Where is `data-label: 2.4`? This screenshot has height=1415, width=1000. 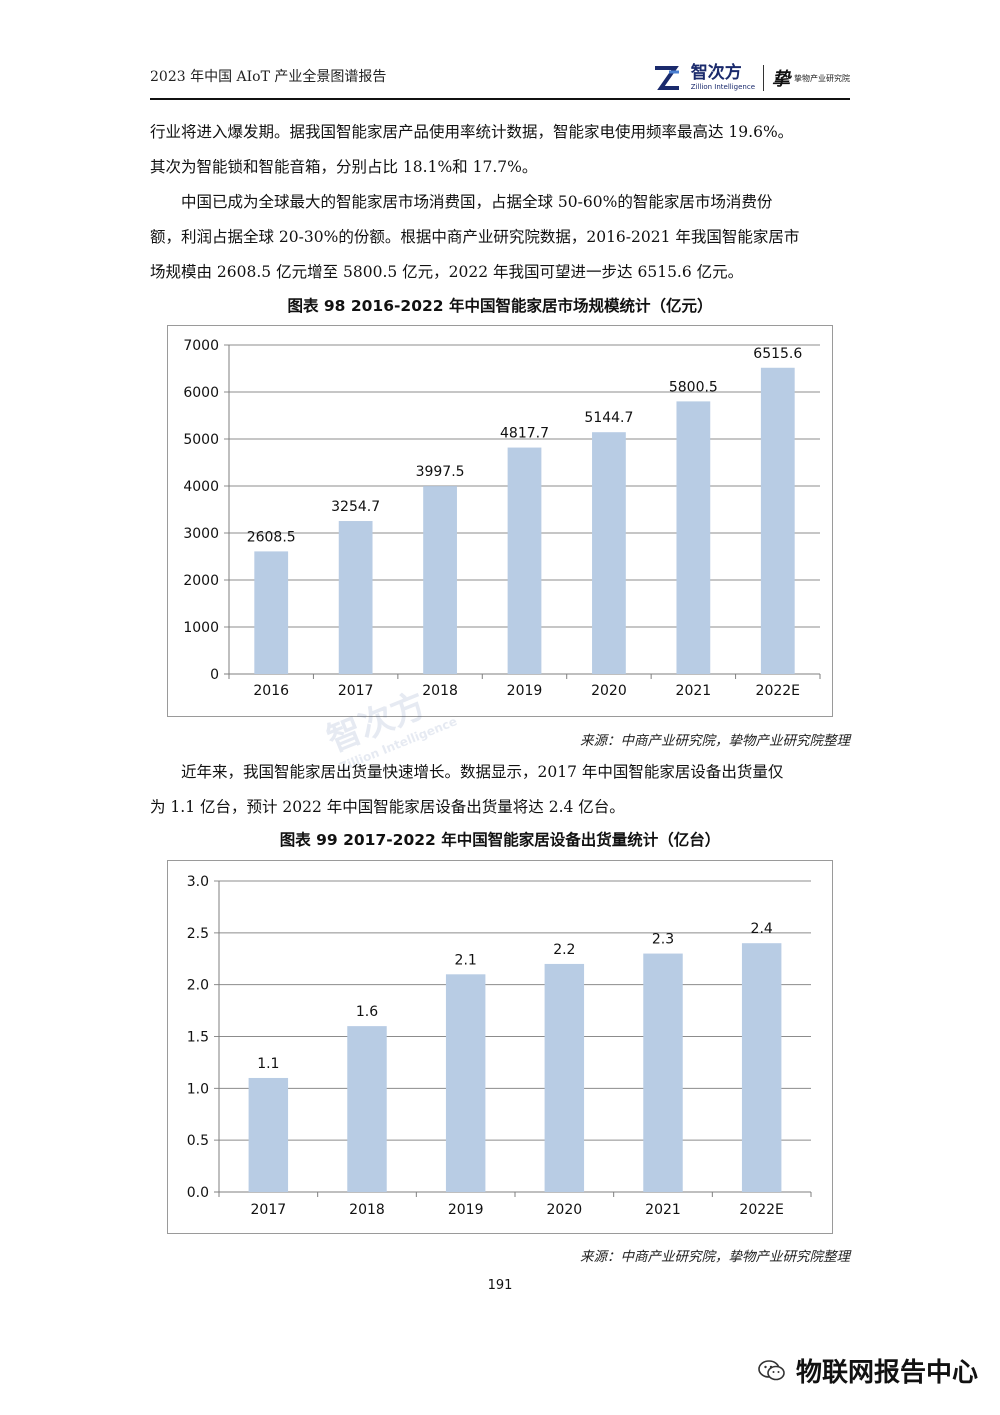
data-label: 2.4 is located at coordinates (762, 929).